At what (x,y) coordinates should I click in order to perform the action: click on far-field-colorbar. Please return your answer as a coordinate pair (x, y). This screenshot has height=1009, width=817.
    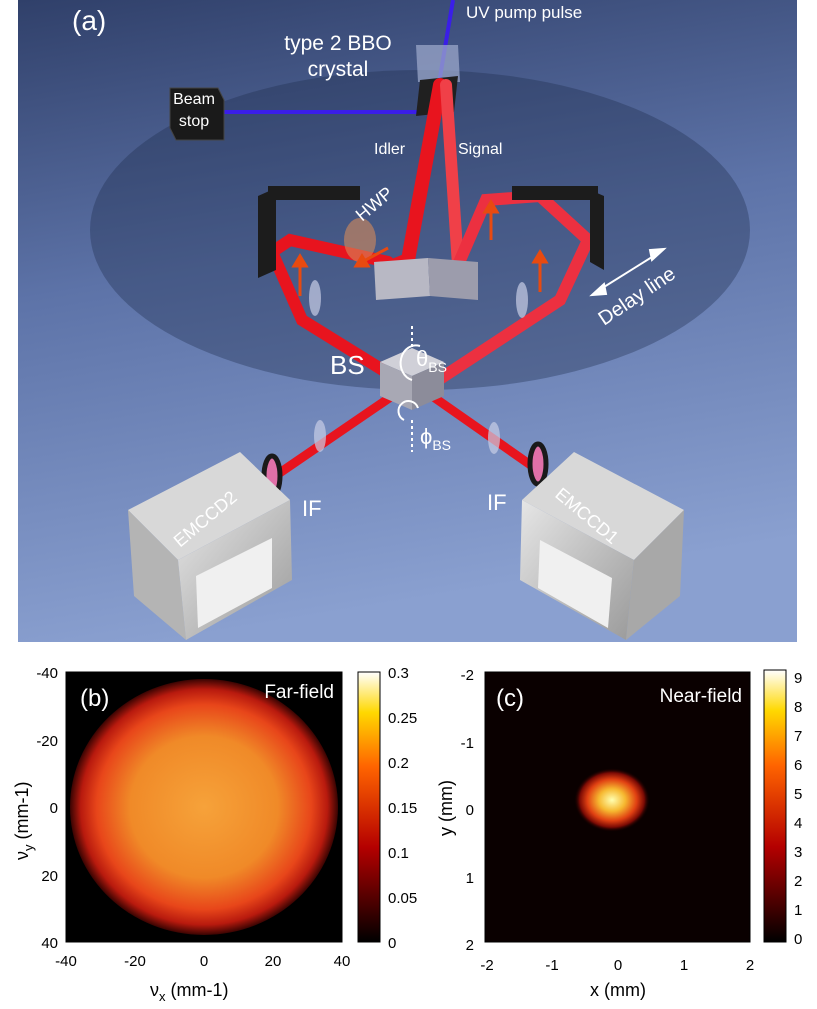
    Looking at the image, I should click on (369, 807).